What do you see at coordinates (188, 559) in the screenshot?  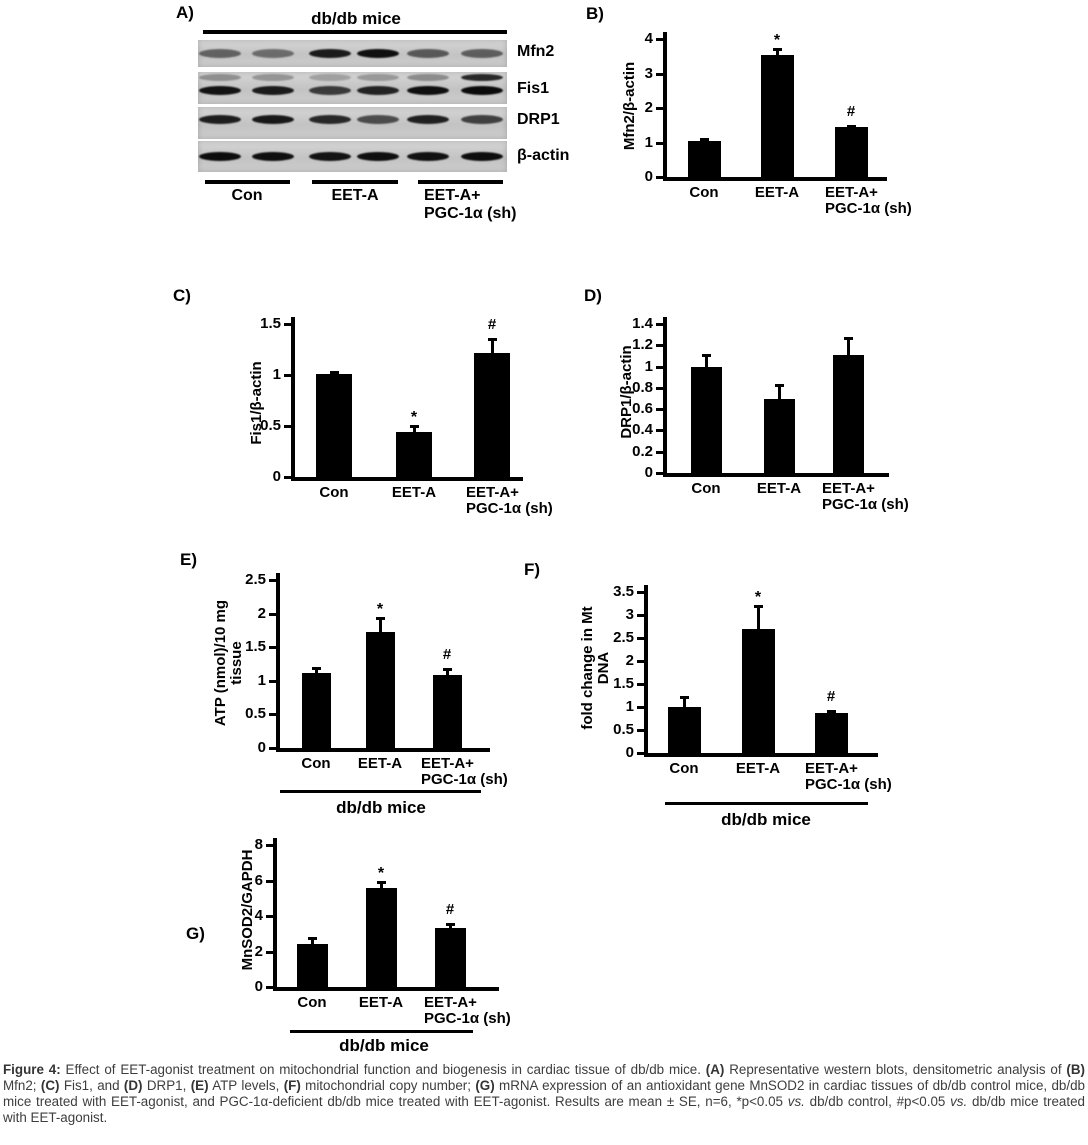 I see `panel-e-letter: E)` at bounding box center [188, 559].